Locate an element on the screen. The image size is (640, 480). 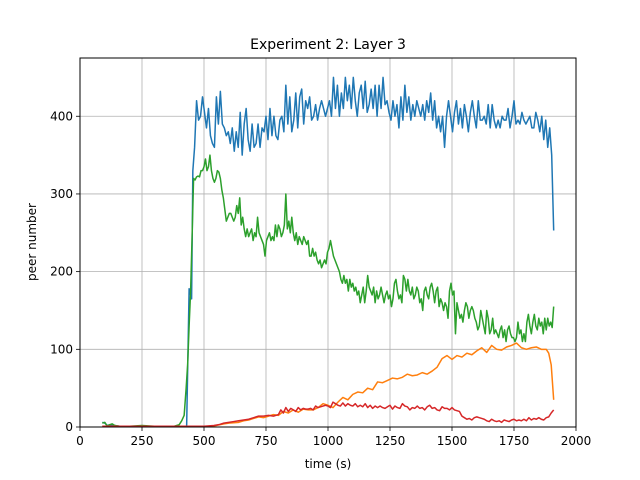
y-tick-label: 300 is located at coordinates (61, 194).